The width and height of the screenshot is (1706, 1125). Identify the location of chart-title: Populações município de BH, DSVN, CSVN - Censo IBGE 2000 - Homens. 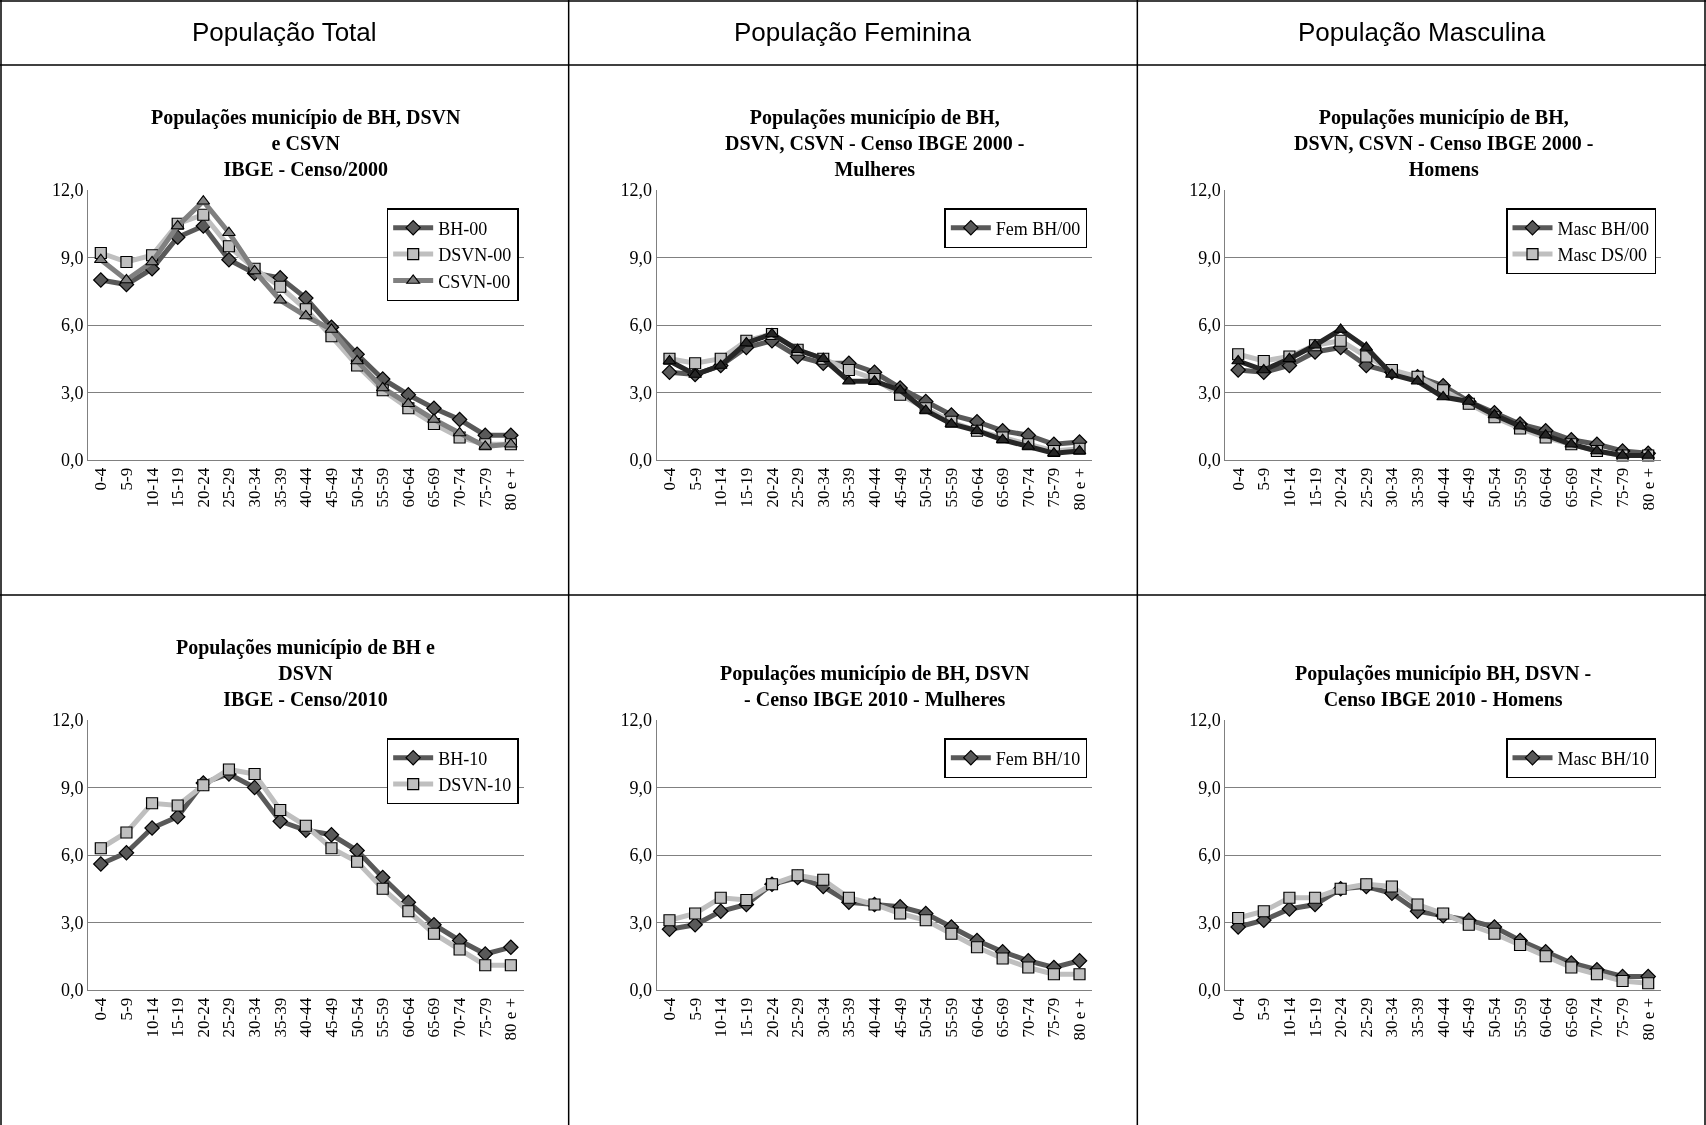
(1444, 143).